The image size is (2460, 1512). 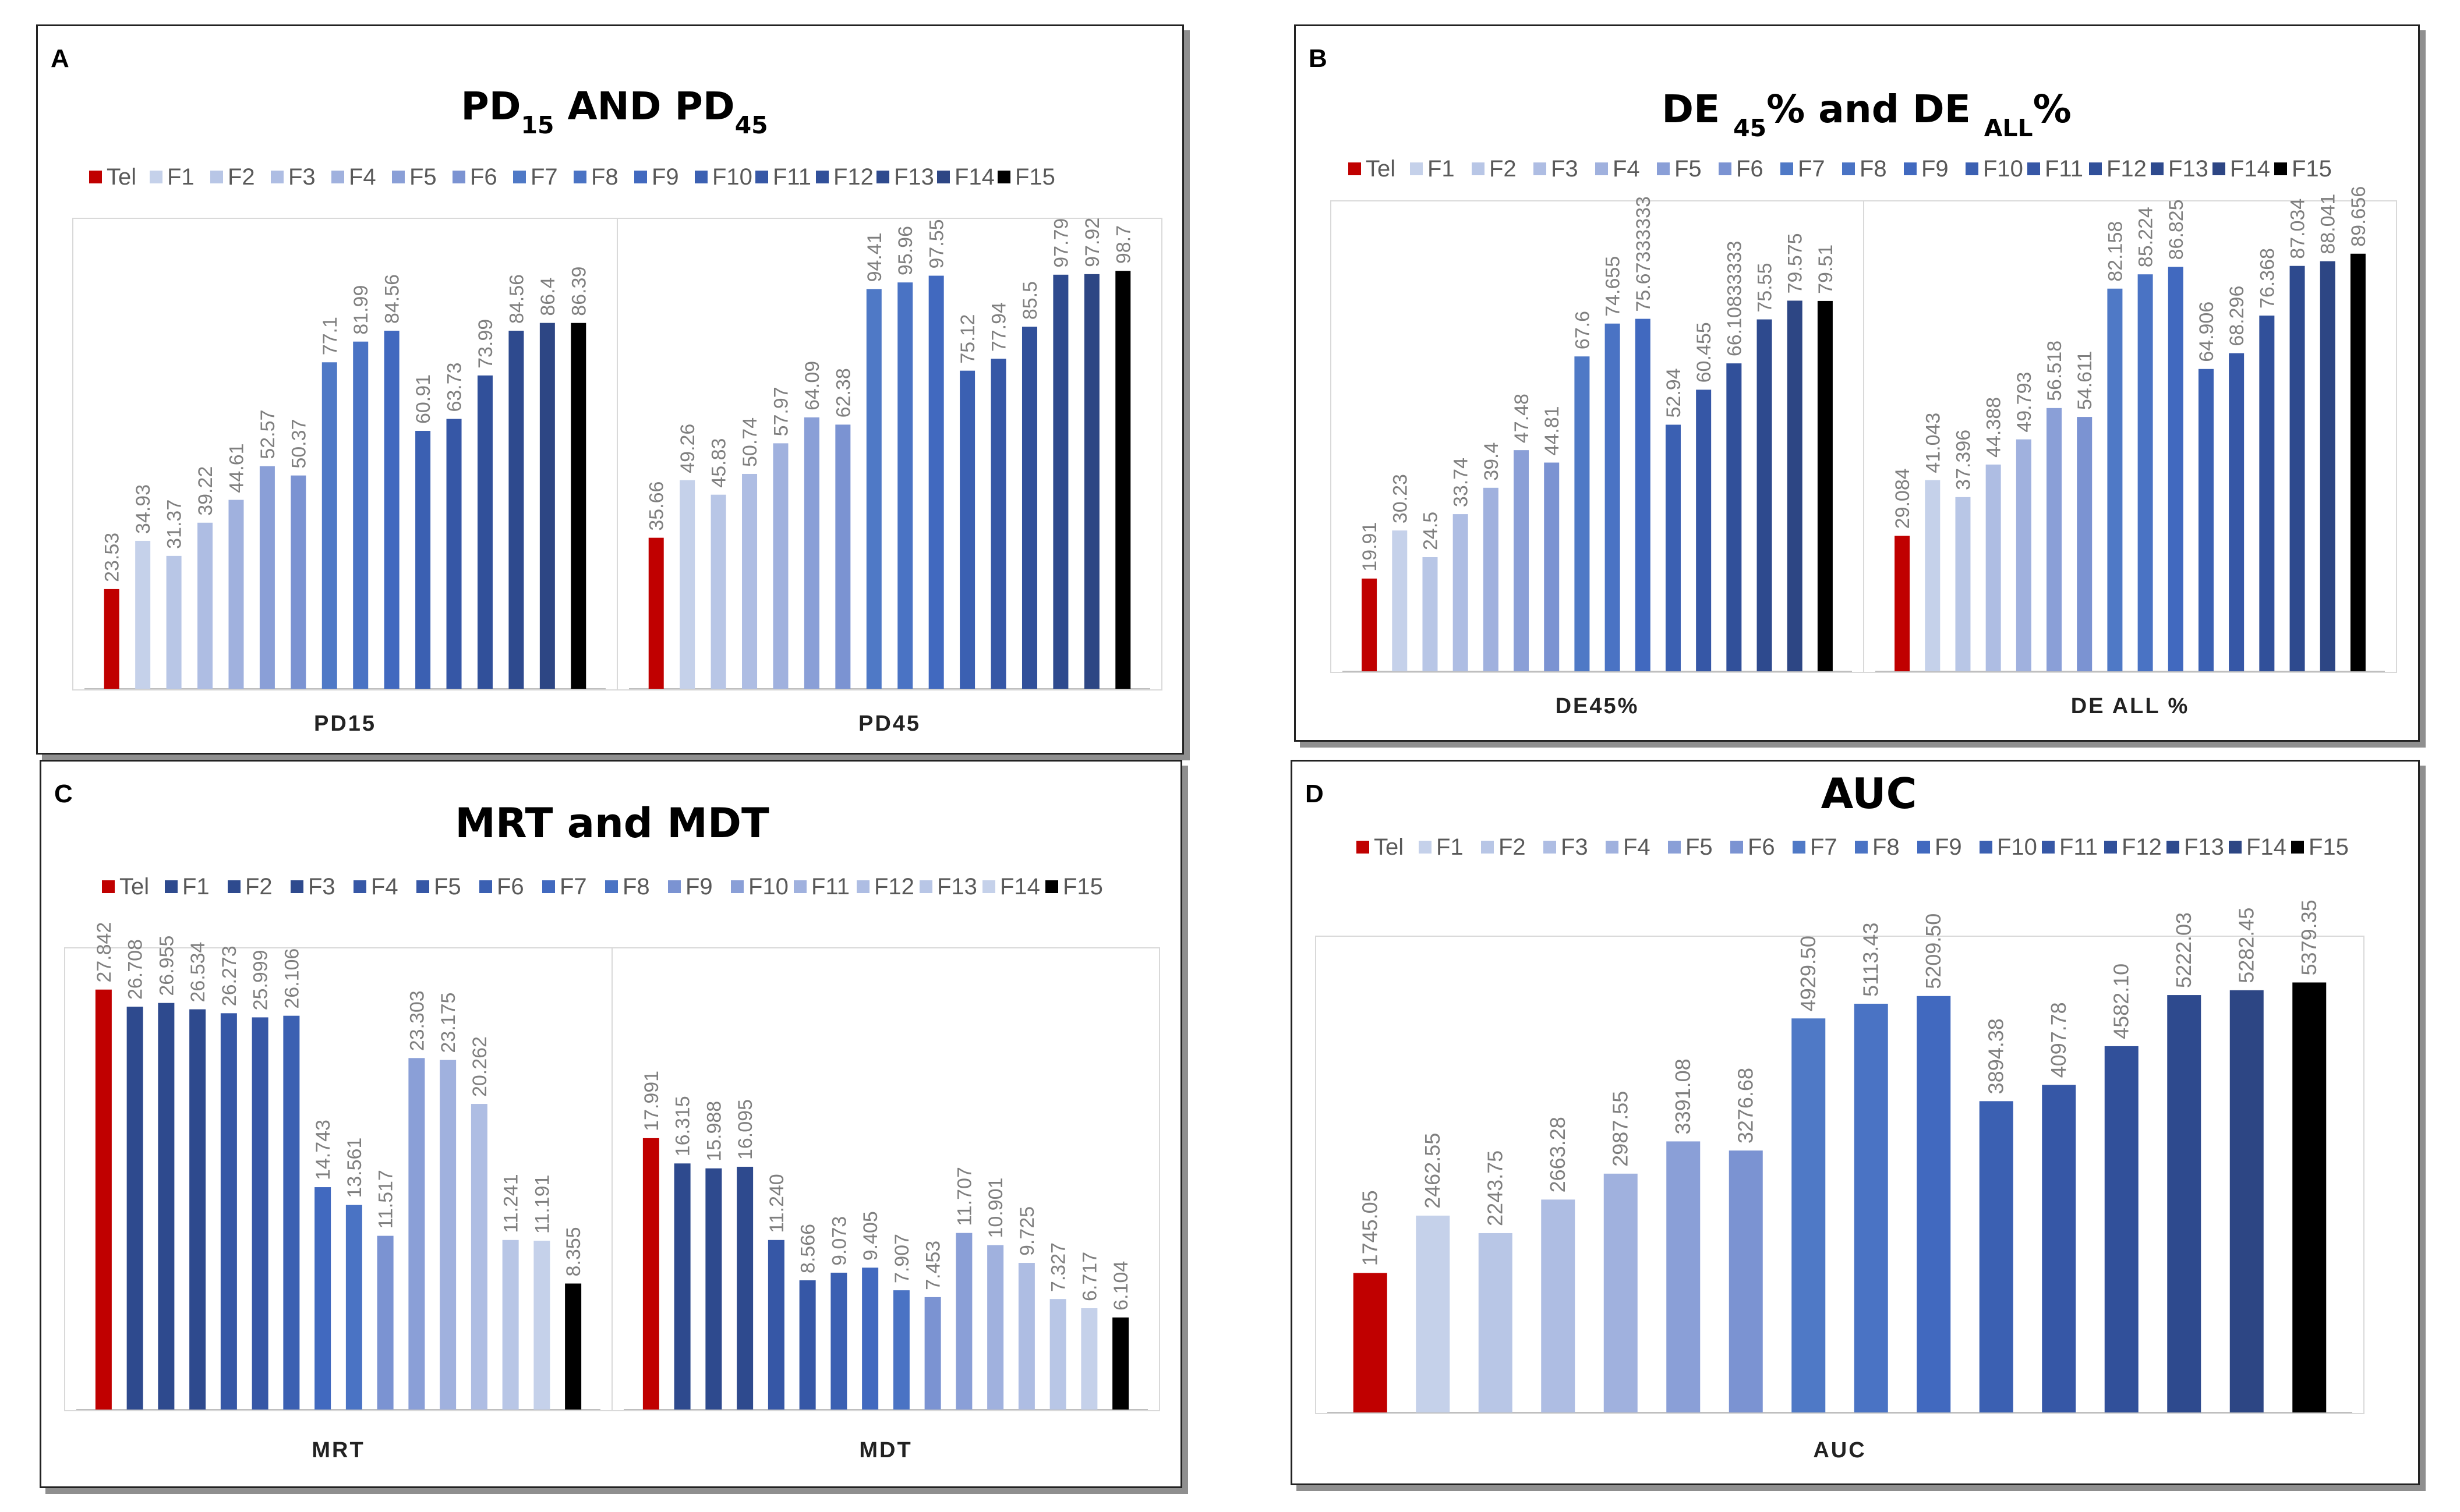 What do you see at coordinates (2157, 168) in the screenshot?
I see `legend-swatch-f13` at bounding box center [2157, 168].